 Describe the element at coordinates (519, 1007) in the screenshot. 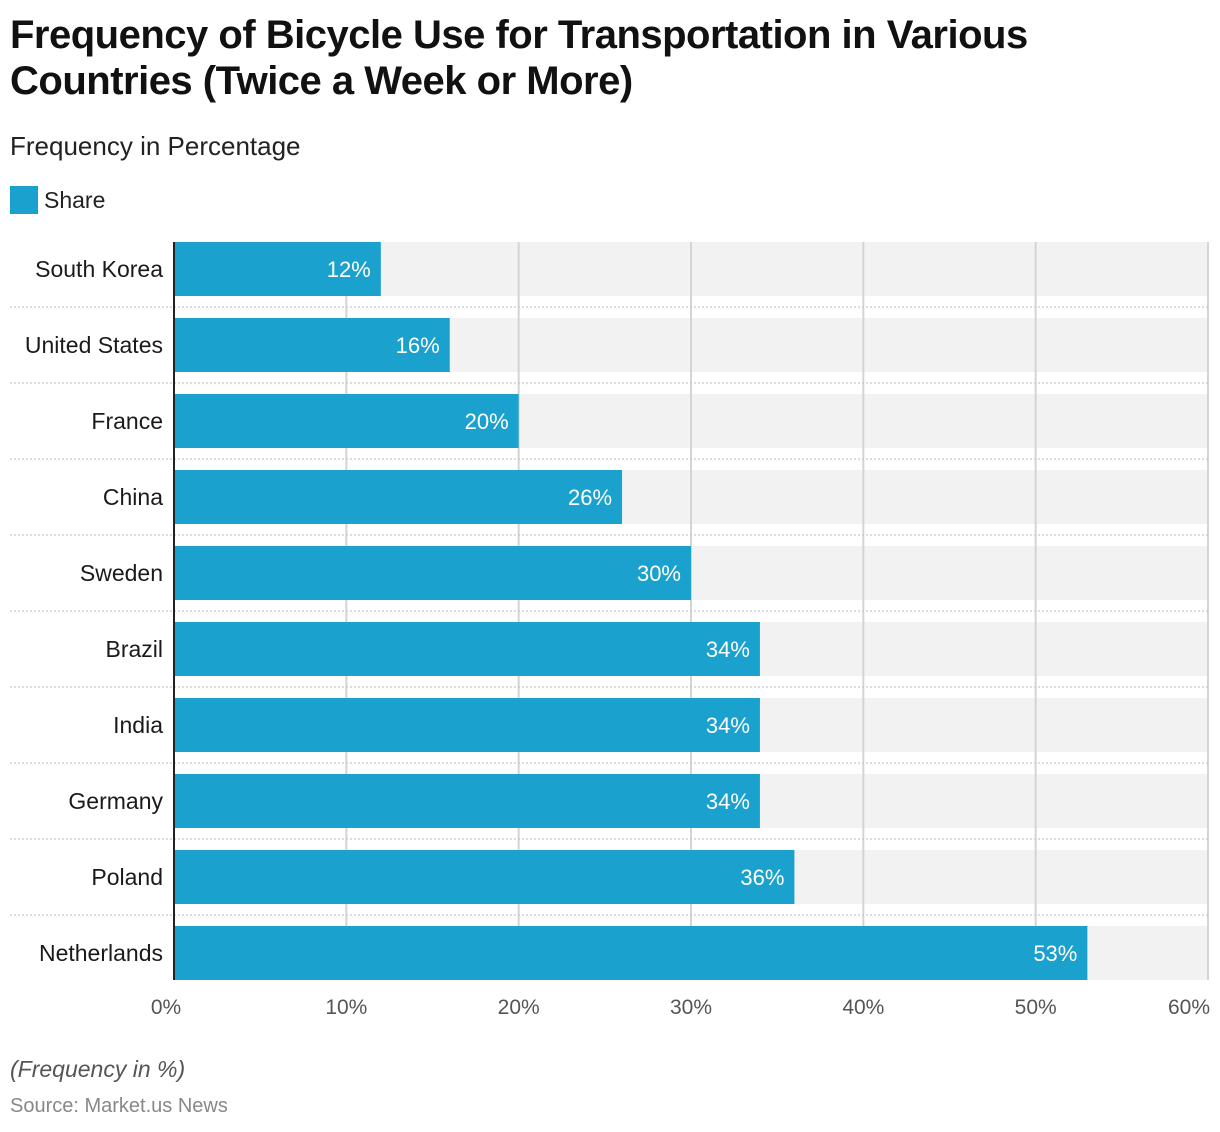

I see `x-tick-label: 20%` at that location.